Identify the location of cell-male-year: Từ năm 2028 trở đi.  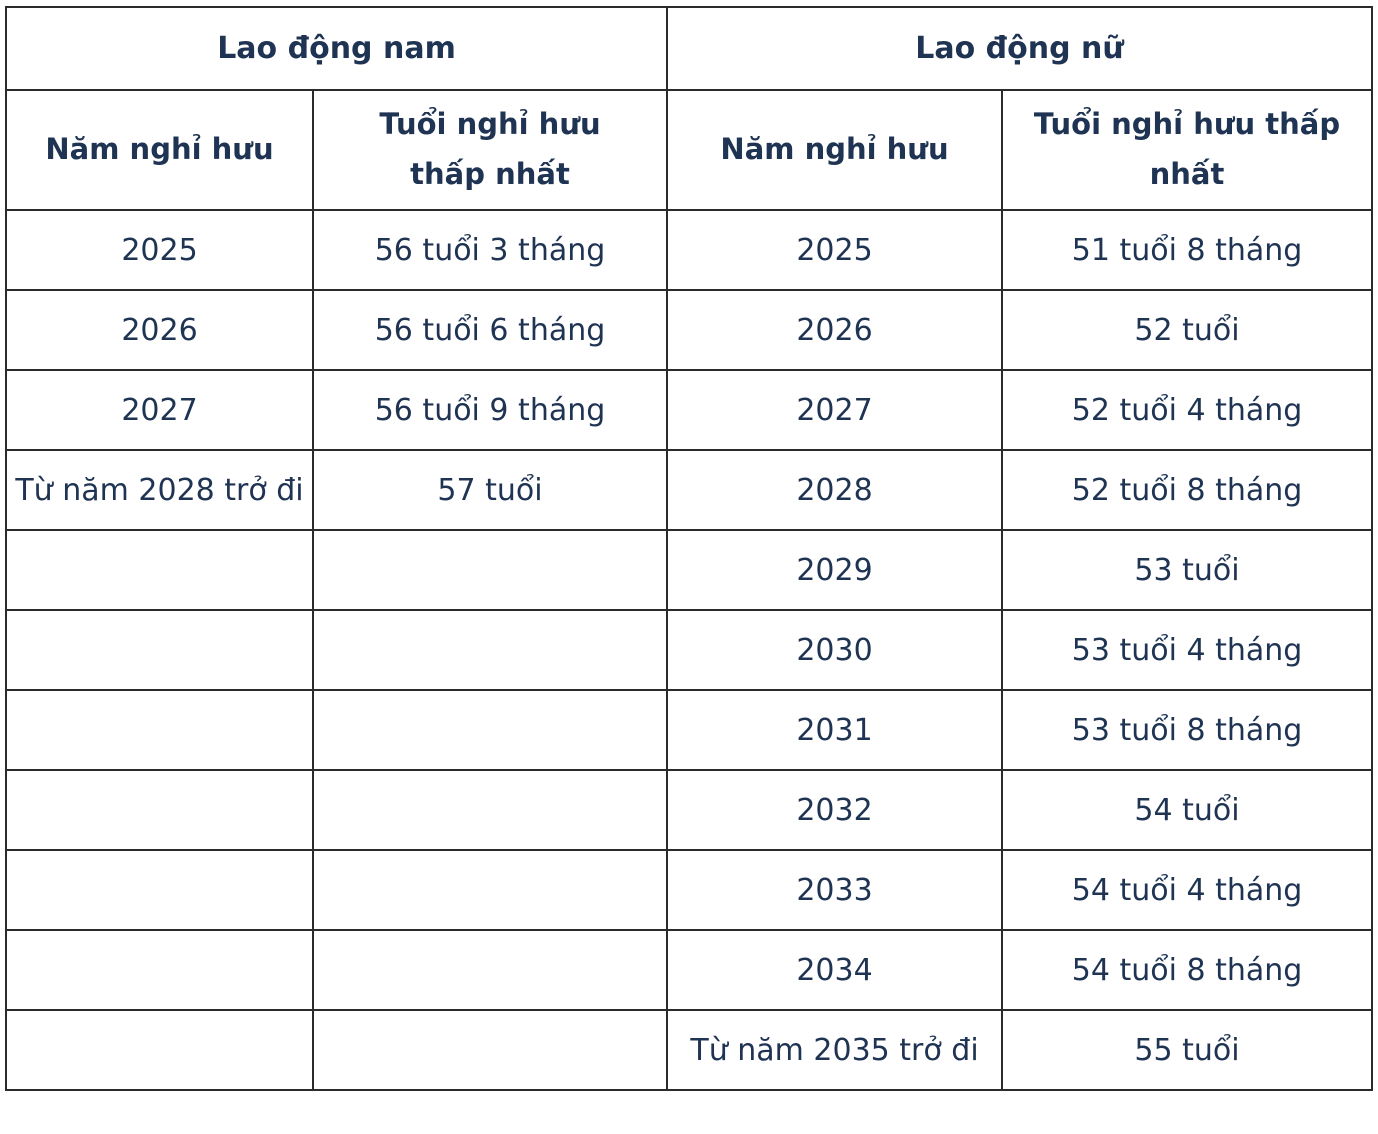
(159, 490).